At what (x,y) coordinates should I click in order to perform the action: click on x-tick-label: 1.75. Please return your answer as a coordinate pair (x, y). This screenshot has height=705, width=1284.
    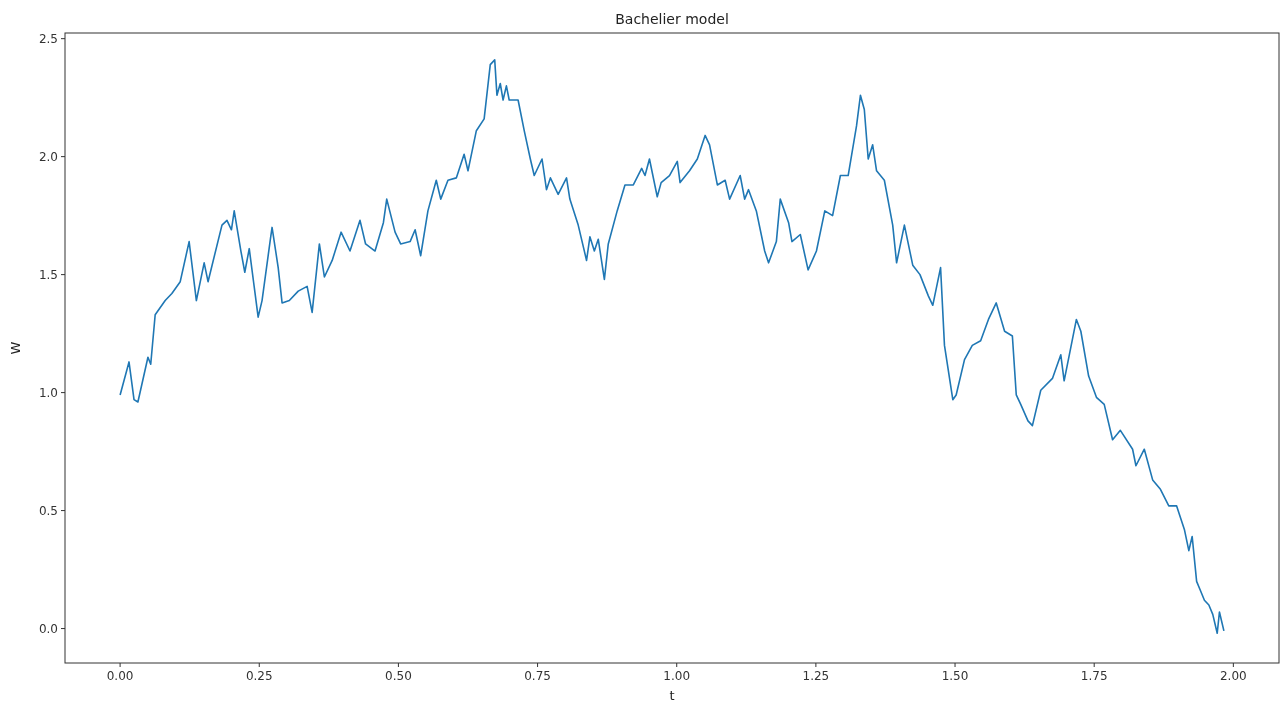
    Looking at the image, I should click on (1094, 676).